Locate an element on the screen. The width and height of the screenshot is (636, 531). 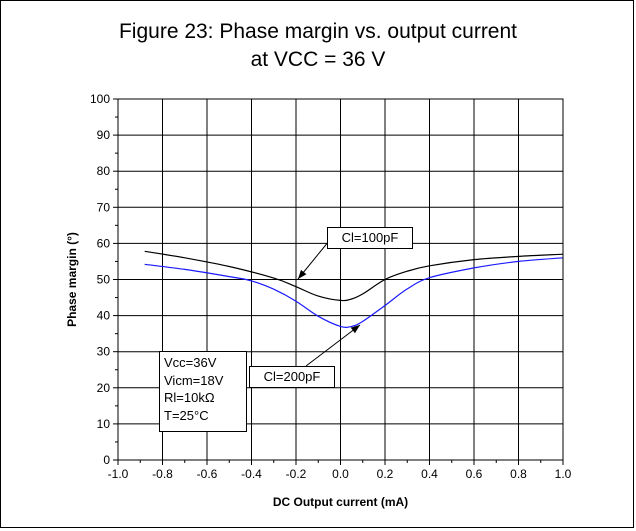
condition-temp: T=25°C is located at coordinates (186, 415).